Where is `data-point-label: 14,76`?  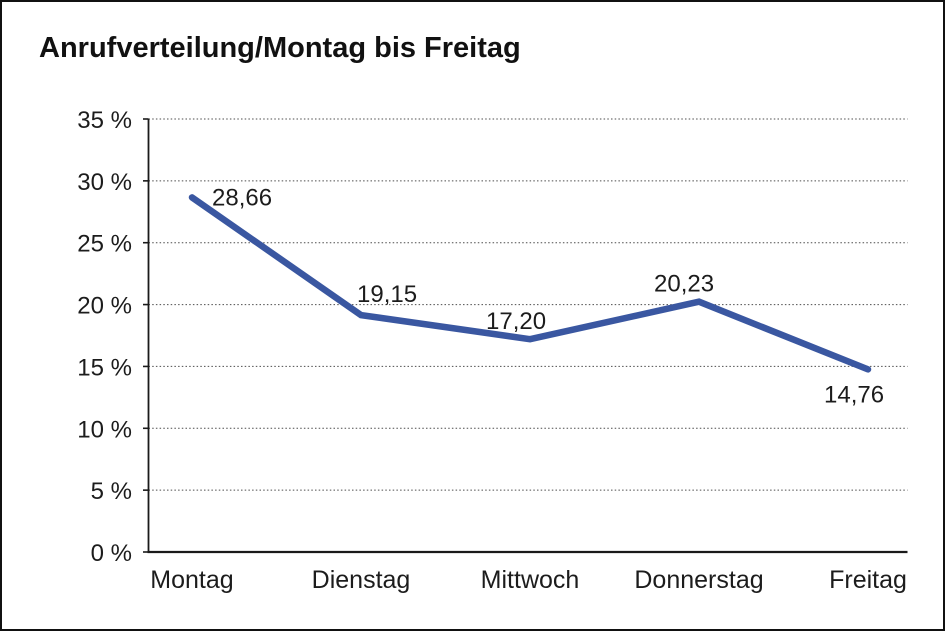
data-point-label: 14,76 is located at coordinates (854, 394).